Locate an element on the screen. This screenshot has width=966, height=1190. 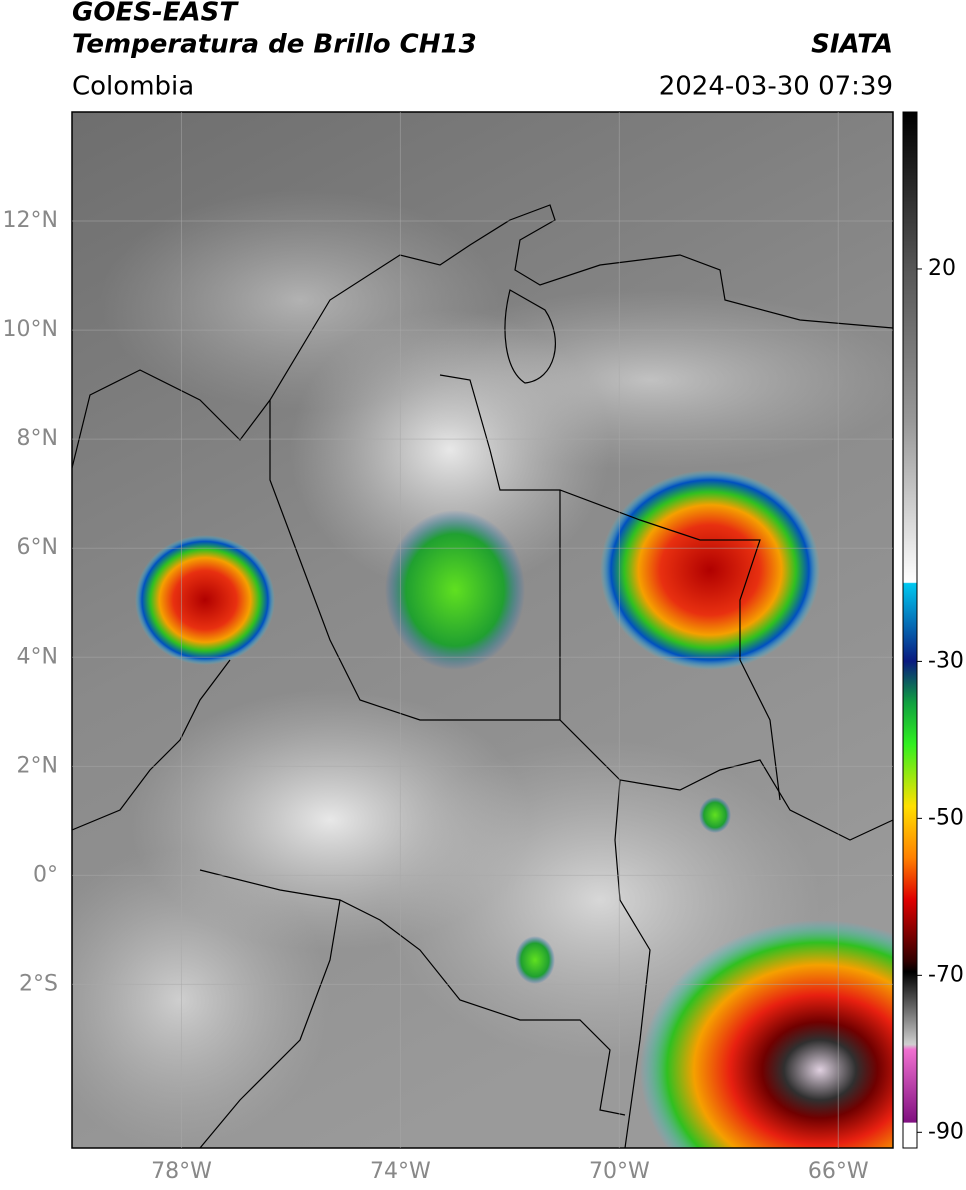
lat-tick-label: 4°N is located at coordinates (37, 656).